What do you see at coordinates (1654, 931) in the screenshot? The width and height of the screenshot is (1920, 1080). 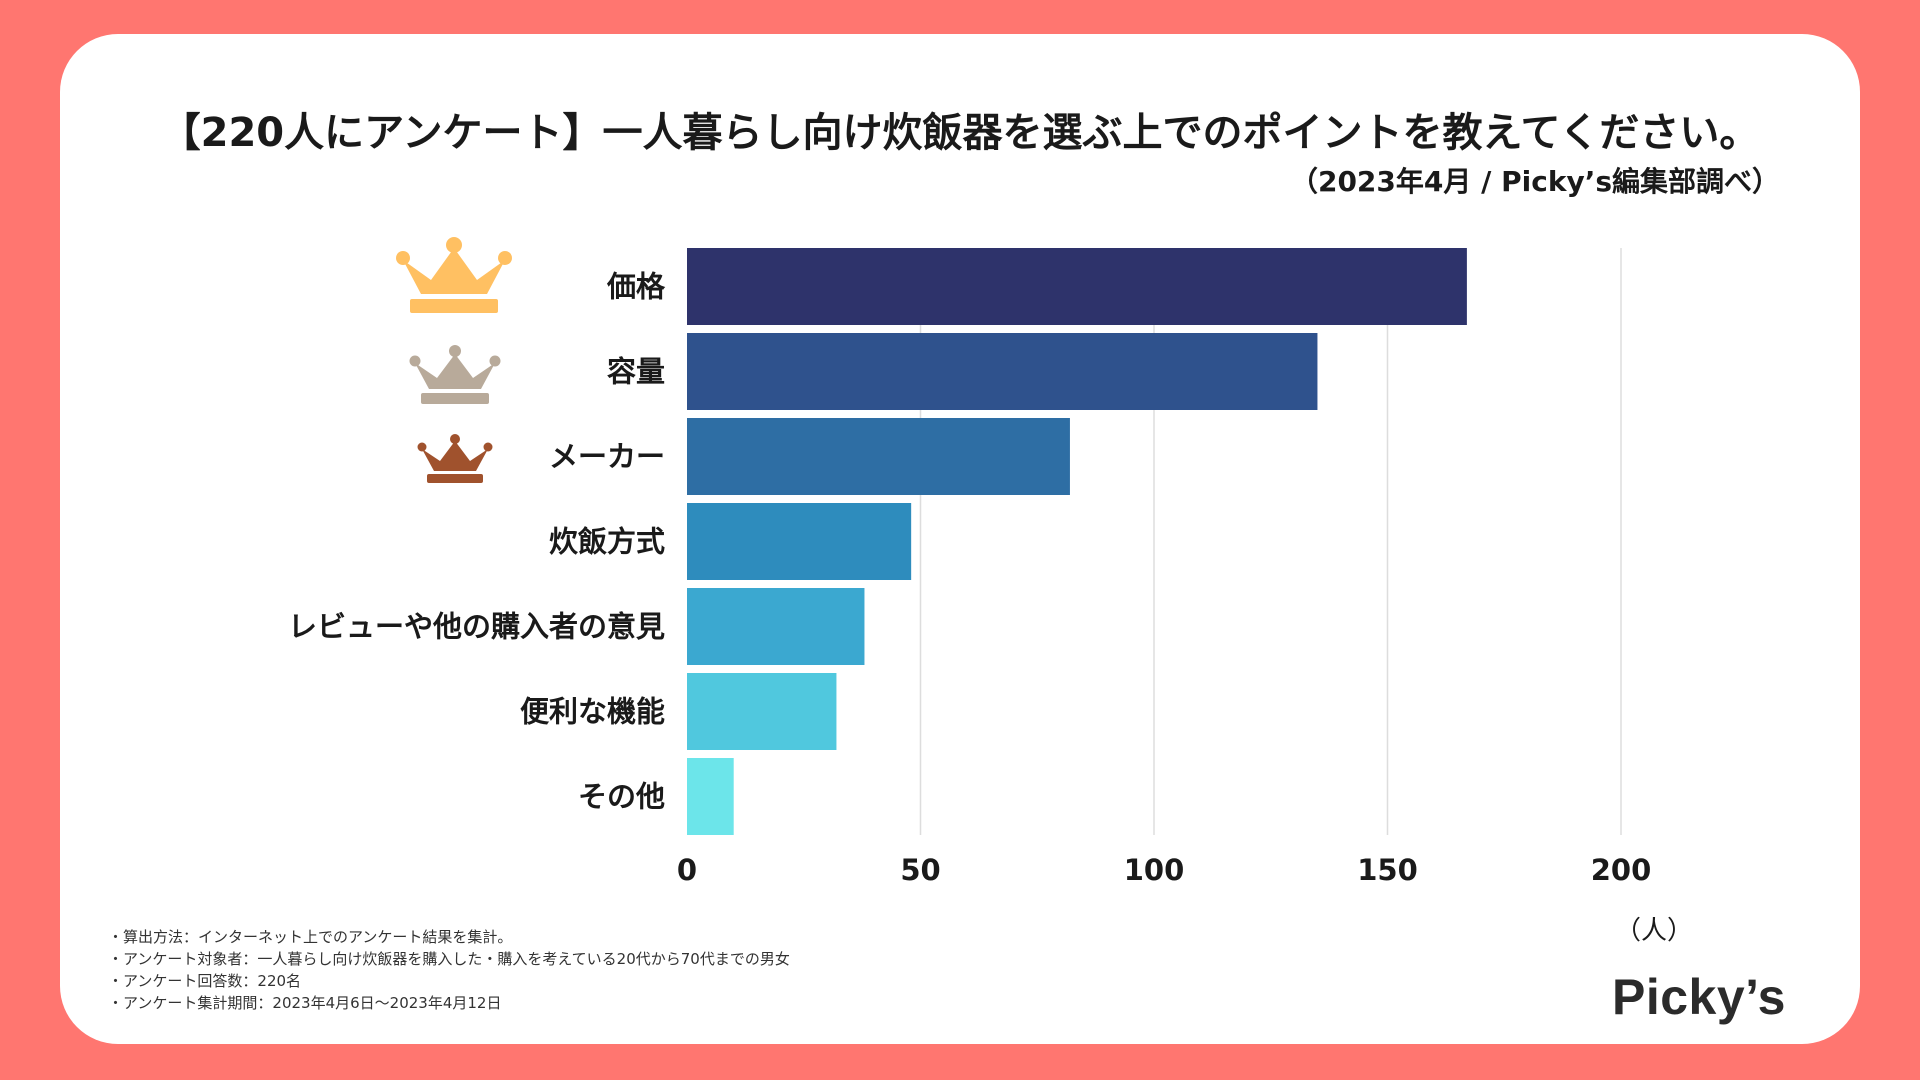 I see `x-axis-unit-label: （人）` at bounding box center [1654, 931].